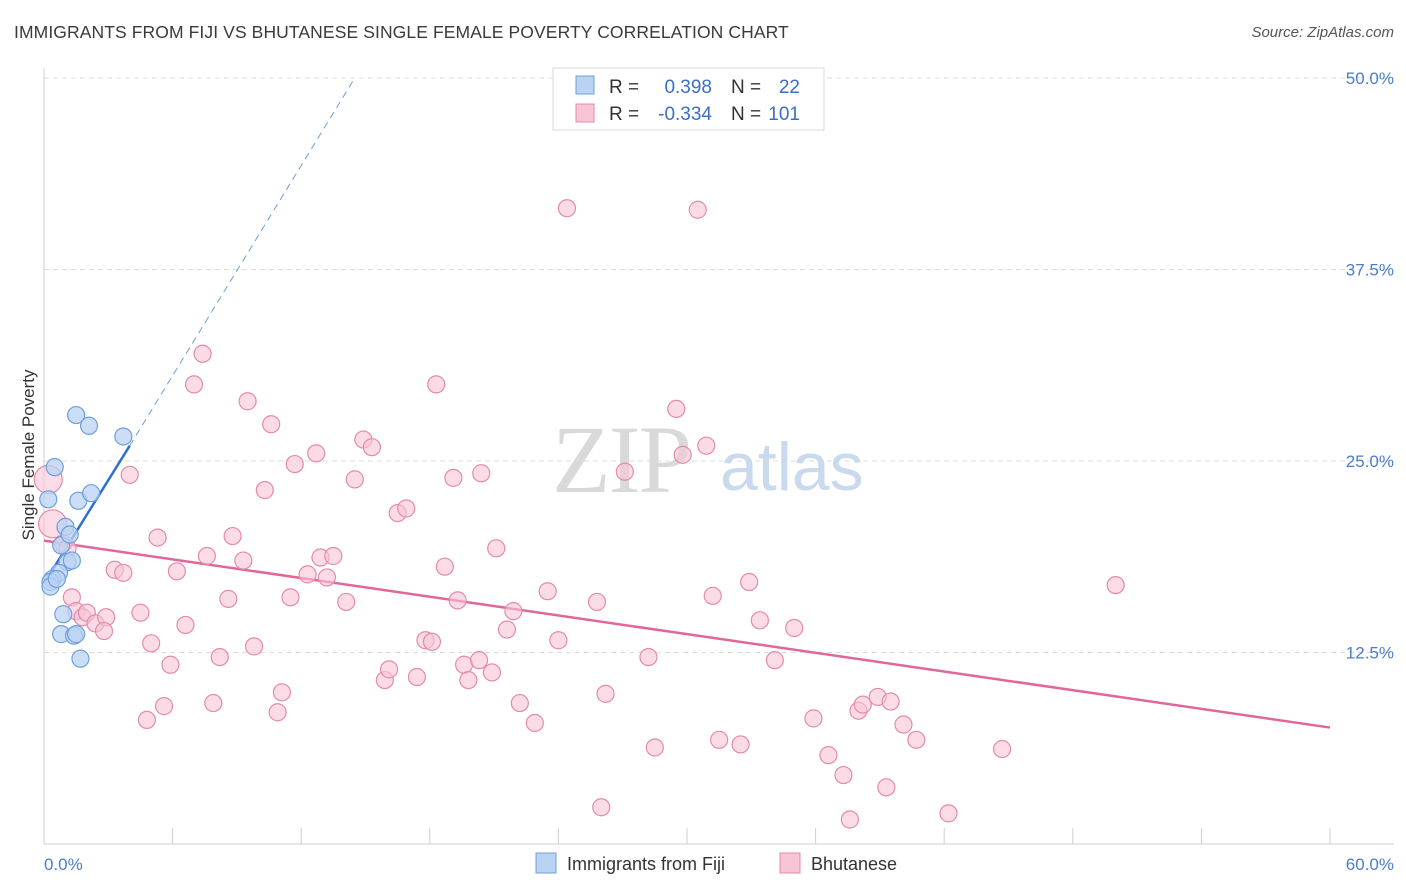 The height and width of the screenshot is (892, 1406). I want to click on legend-swatch-bhutanese, so click(585, 113).